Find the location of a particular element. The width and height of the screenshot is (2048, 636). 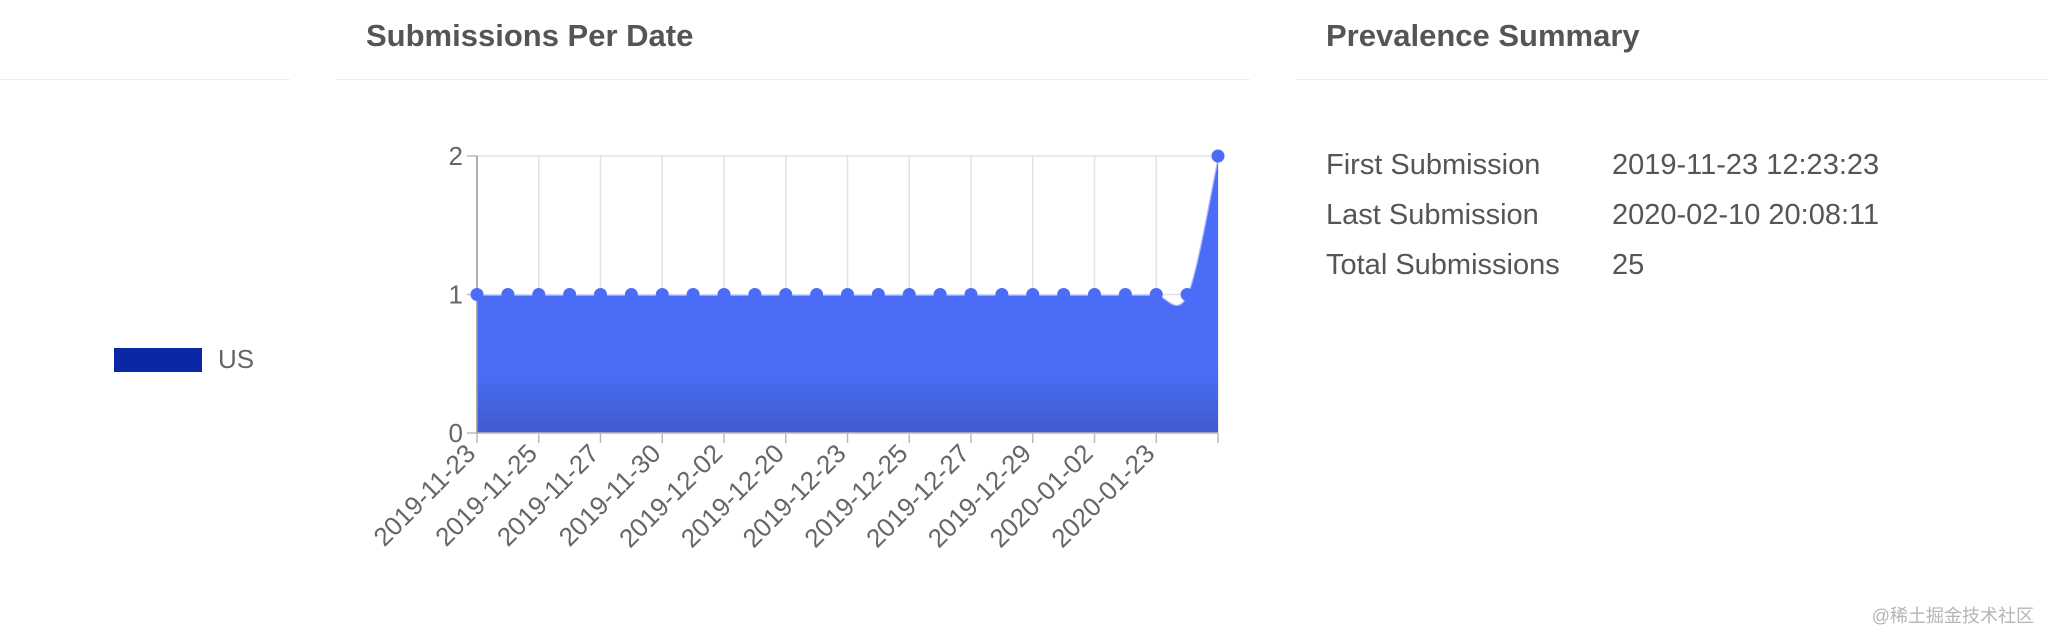

summary-key: Last Submission is located at coordinates (1432, 214).